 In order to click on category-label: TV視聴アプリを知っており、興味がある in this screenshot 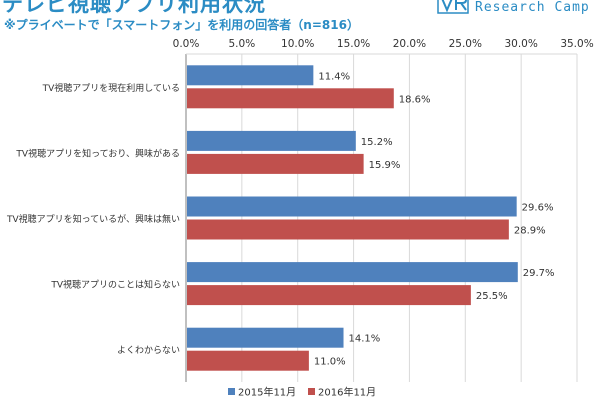, I will do `click(97, 153)`.